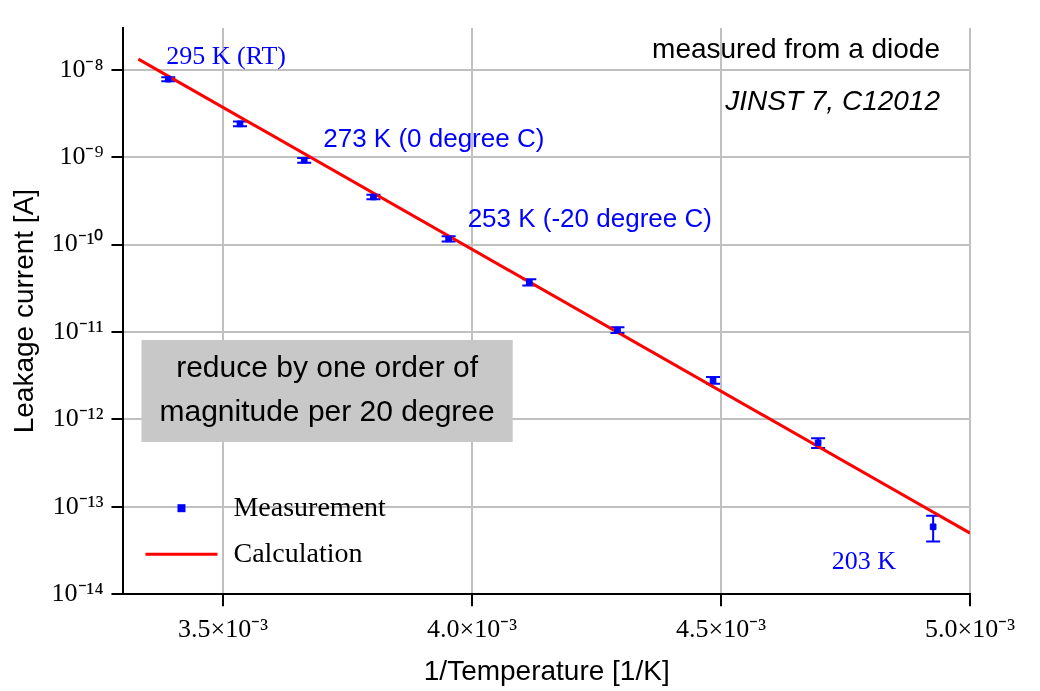 The height and width of the screenshot is (691, 1040). I want to click on y-tick-label: 10⁻¹², so click(78, 418).